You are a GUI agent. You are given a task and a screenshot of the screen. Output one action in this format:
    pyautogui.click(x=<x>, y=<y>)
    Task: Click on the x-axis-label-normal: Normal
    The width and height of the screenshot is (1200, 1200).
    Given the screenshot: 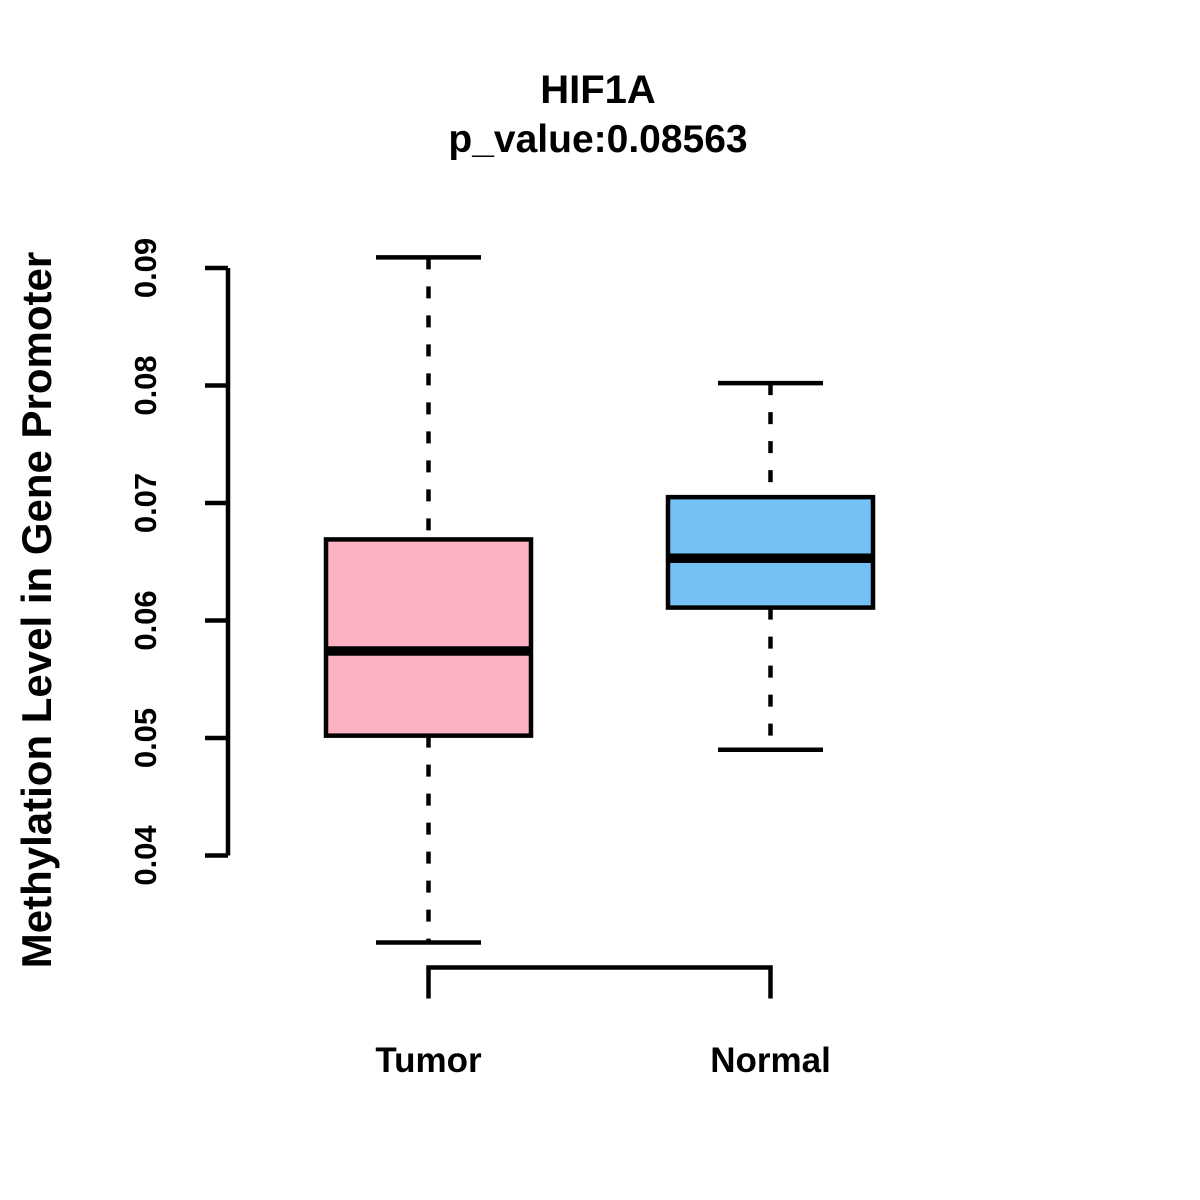 What is the action you would take?
    pyautogui.click(x=770, y=1060)
    